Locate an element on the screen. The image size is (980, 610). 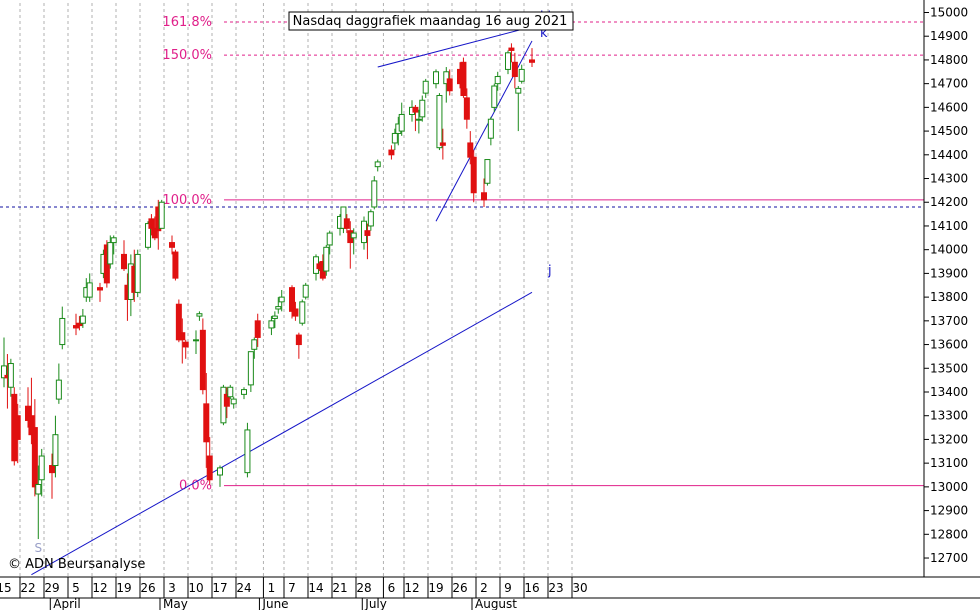
x-tick-label: 29 is located at coordinates (51, 588).